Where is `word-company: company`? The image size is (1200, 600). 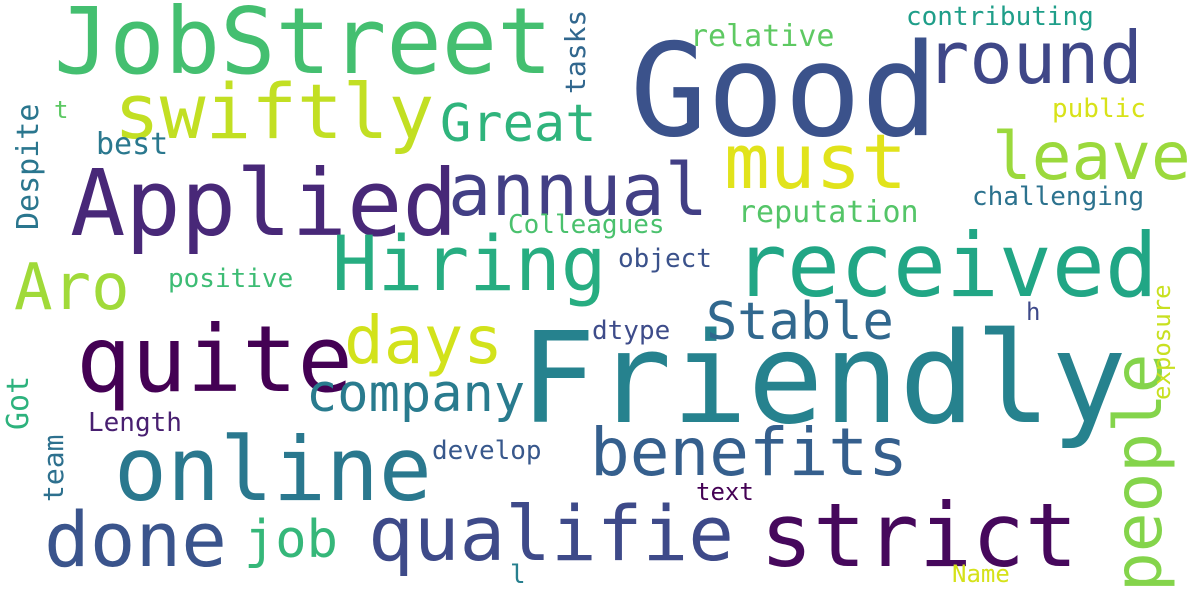
word-company: company is located at coordinates (416, 394).